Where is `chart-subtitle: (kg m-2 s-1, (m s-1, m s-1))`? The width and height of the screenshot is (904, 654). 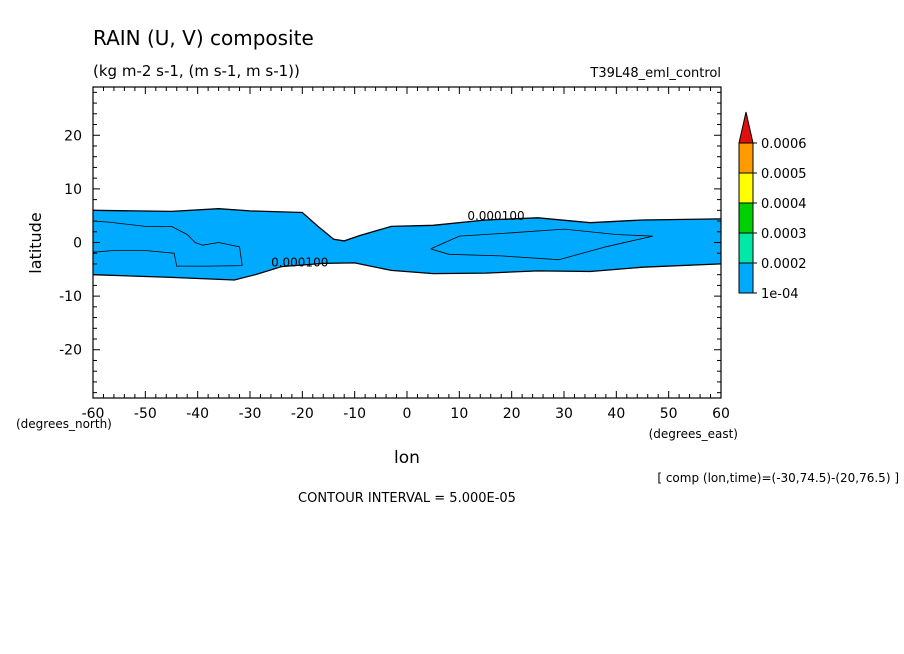 chart-subtitle: (kg m-2 s-1, (m s-1, m s-1)) is located at coordinates (196, 71).